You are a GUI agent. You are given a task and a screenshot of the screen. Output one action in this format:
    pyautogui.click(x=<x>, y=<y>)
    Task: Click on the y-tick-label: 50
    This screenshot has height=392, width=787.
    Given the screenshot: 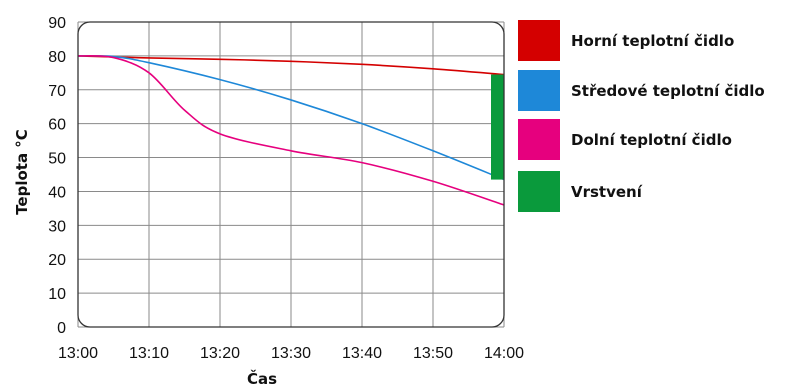 What is the action you would take?
    pyautogui.click(x=57, y=159)
    